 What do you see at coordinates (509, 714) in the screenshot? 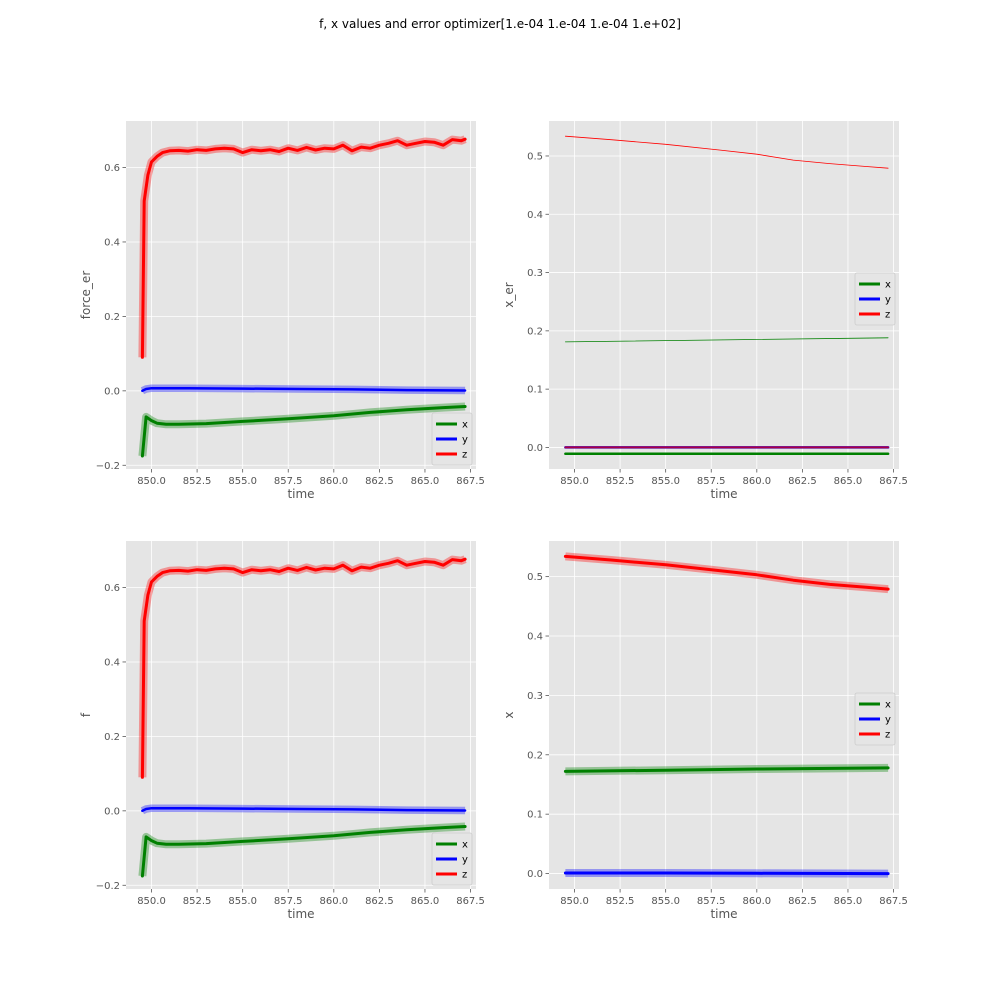
I see `y-axis-label: x` at bounding box center [509, 714].